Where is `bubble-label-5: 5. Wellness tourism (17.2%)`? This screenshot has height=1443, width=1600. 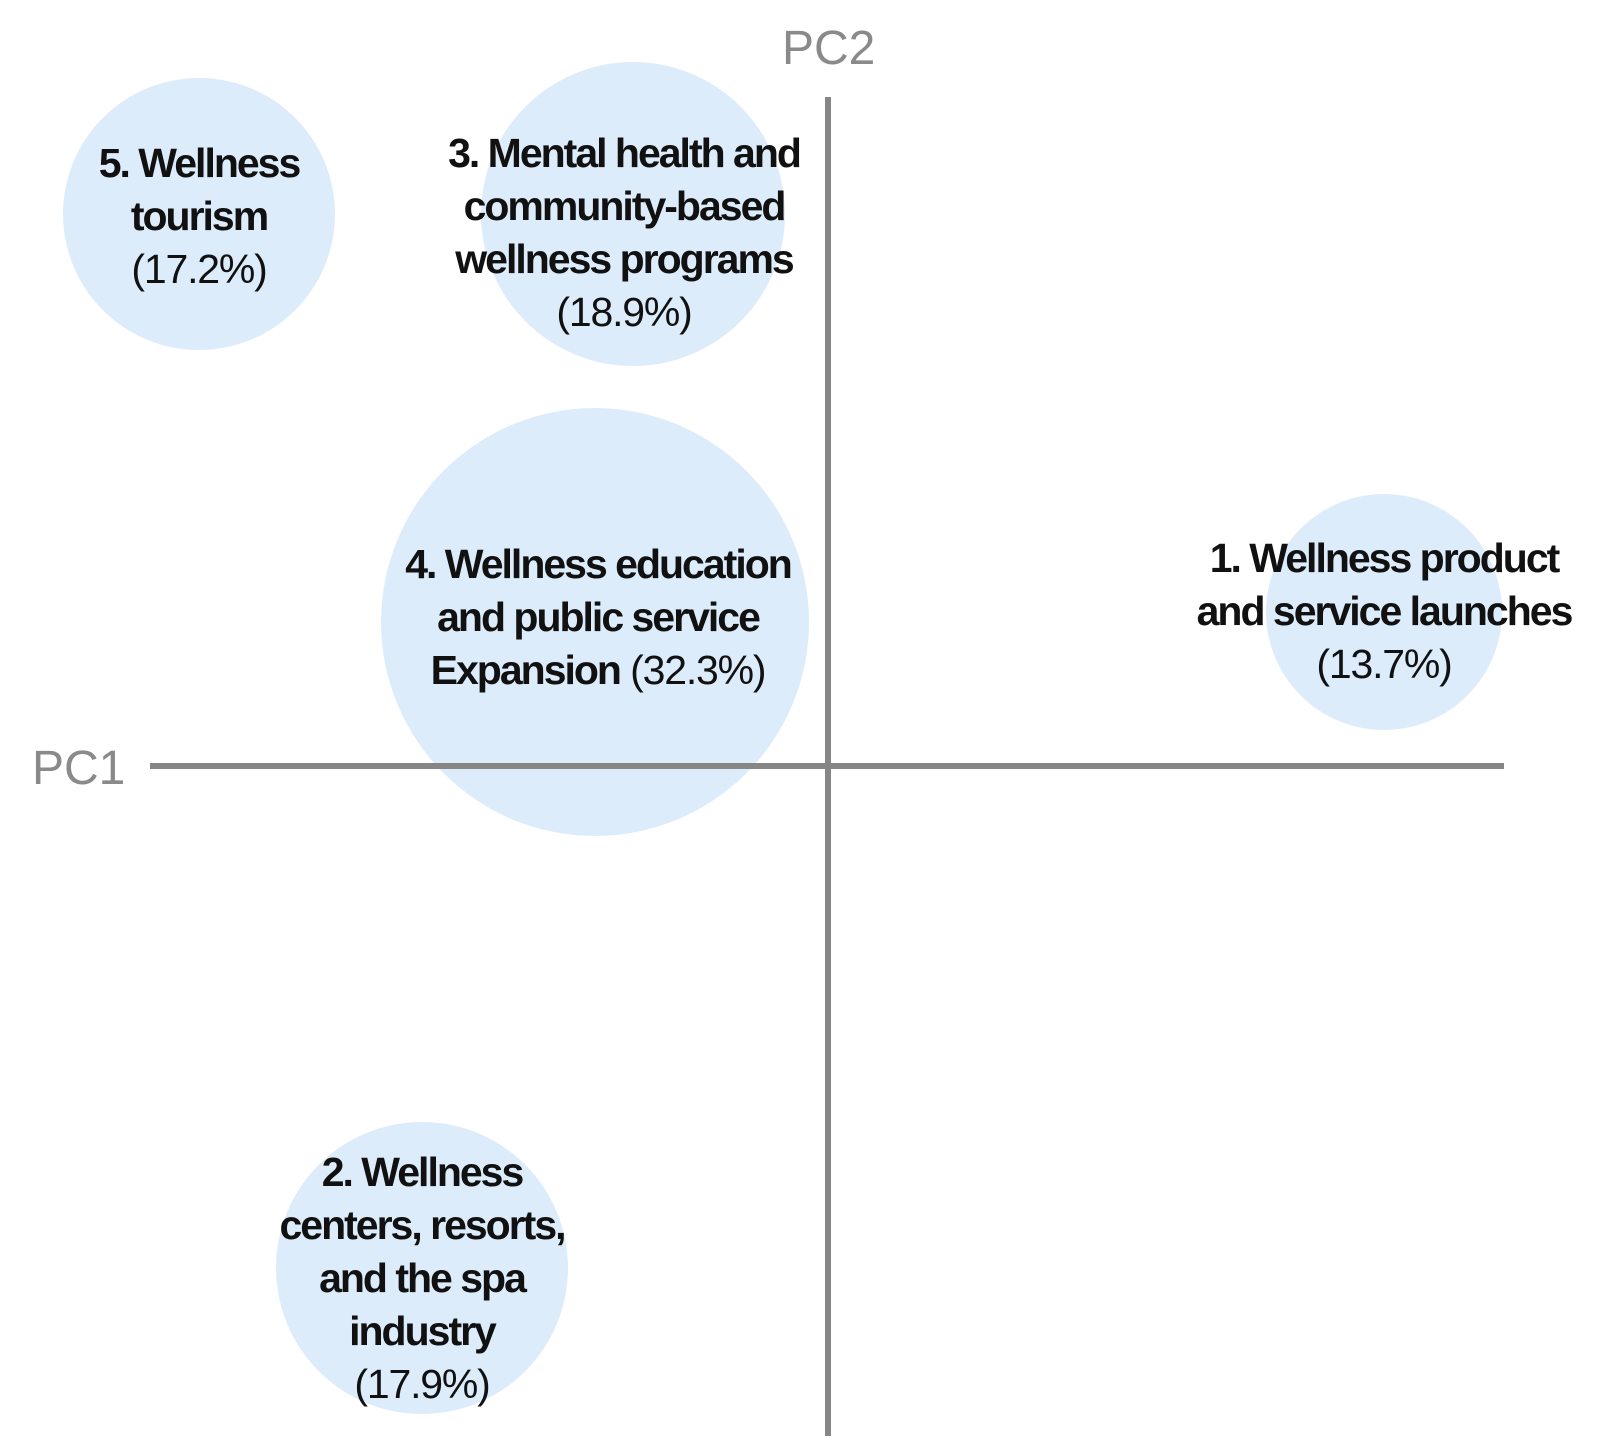
bubble-label-5: 5. Wellness tourism (17.2%) is located at coordinates (200, 216).